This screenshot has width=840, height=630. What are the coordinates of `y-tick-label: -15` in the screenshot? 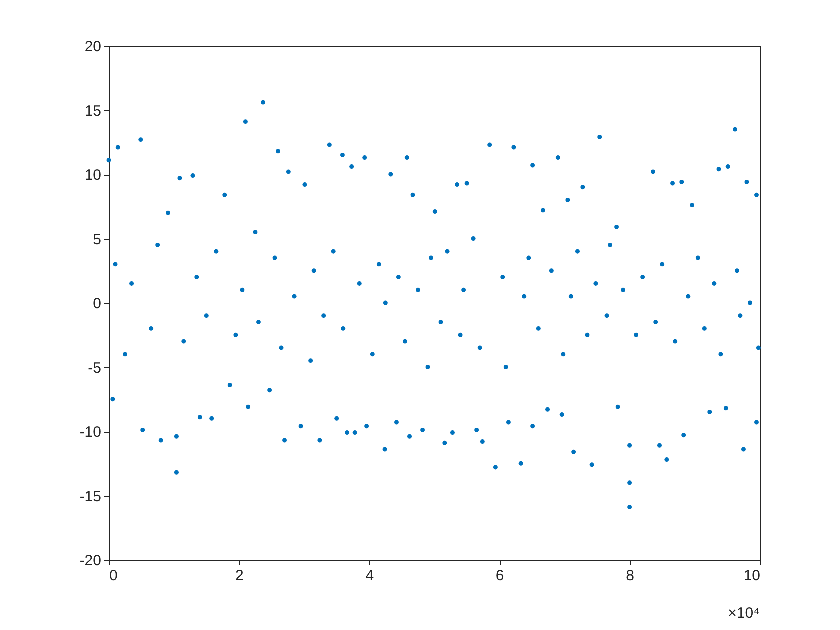 It's located at (91, 497).